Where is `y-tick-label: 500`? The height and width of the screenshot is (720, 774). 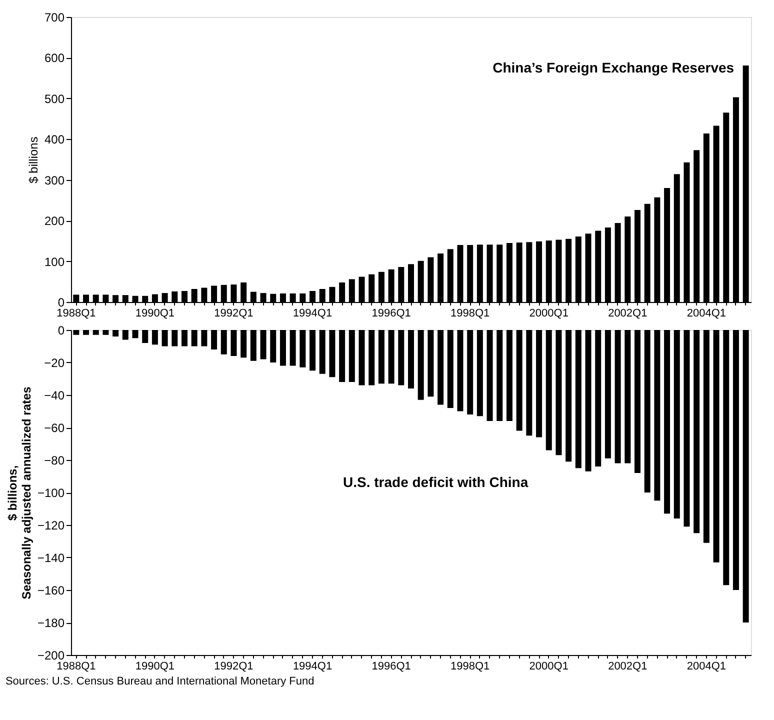 y-tick-label: 500 is located at coordinates (54, 99).